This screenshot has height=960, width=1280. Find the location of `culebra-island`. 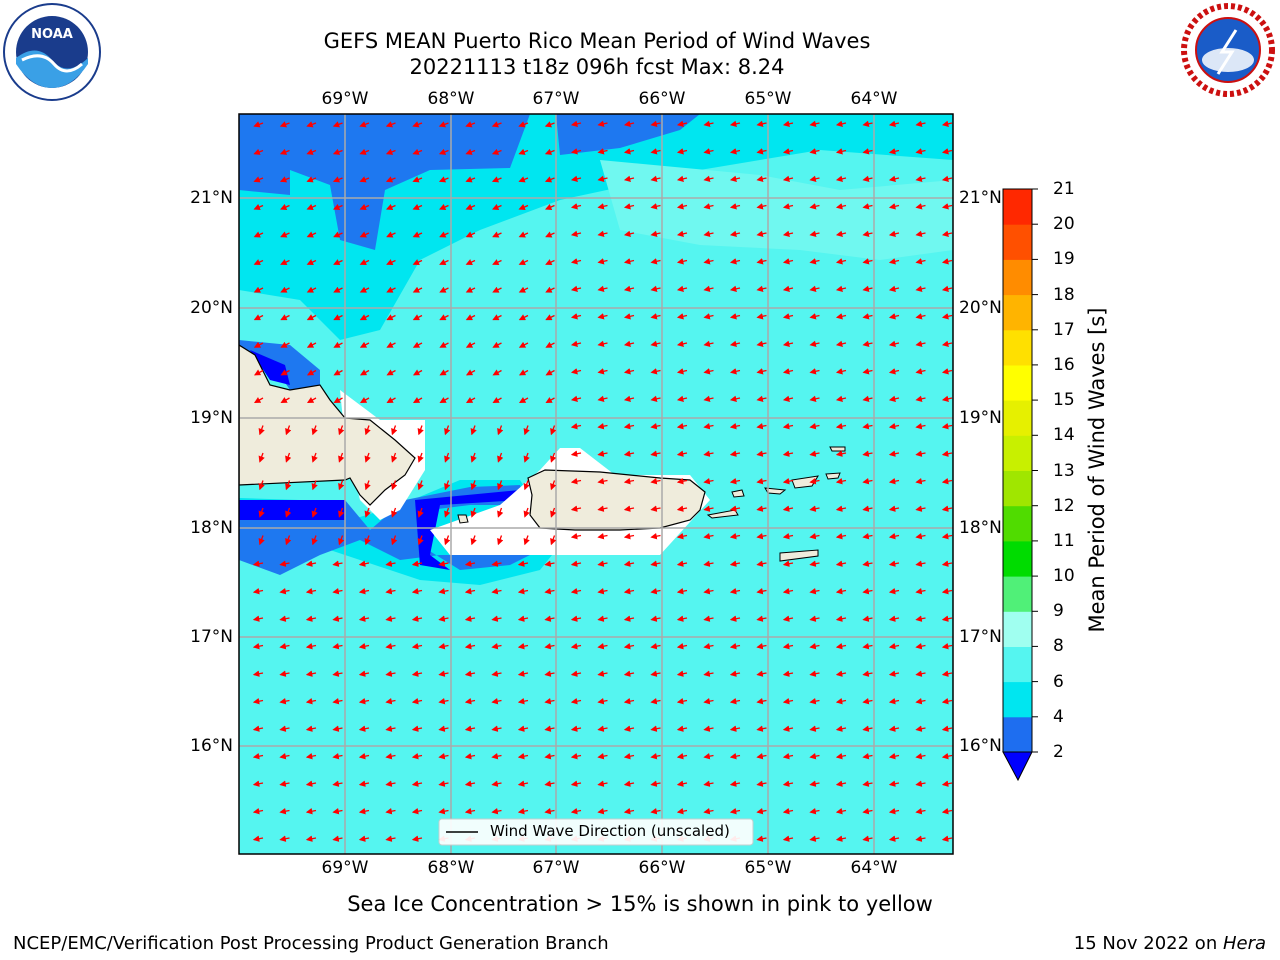

culebra-island is located at coordinates (738, 493).